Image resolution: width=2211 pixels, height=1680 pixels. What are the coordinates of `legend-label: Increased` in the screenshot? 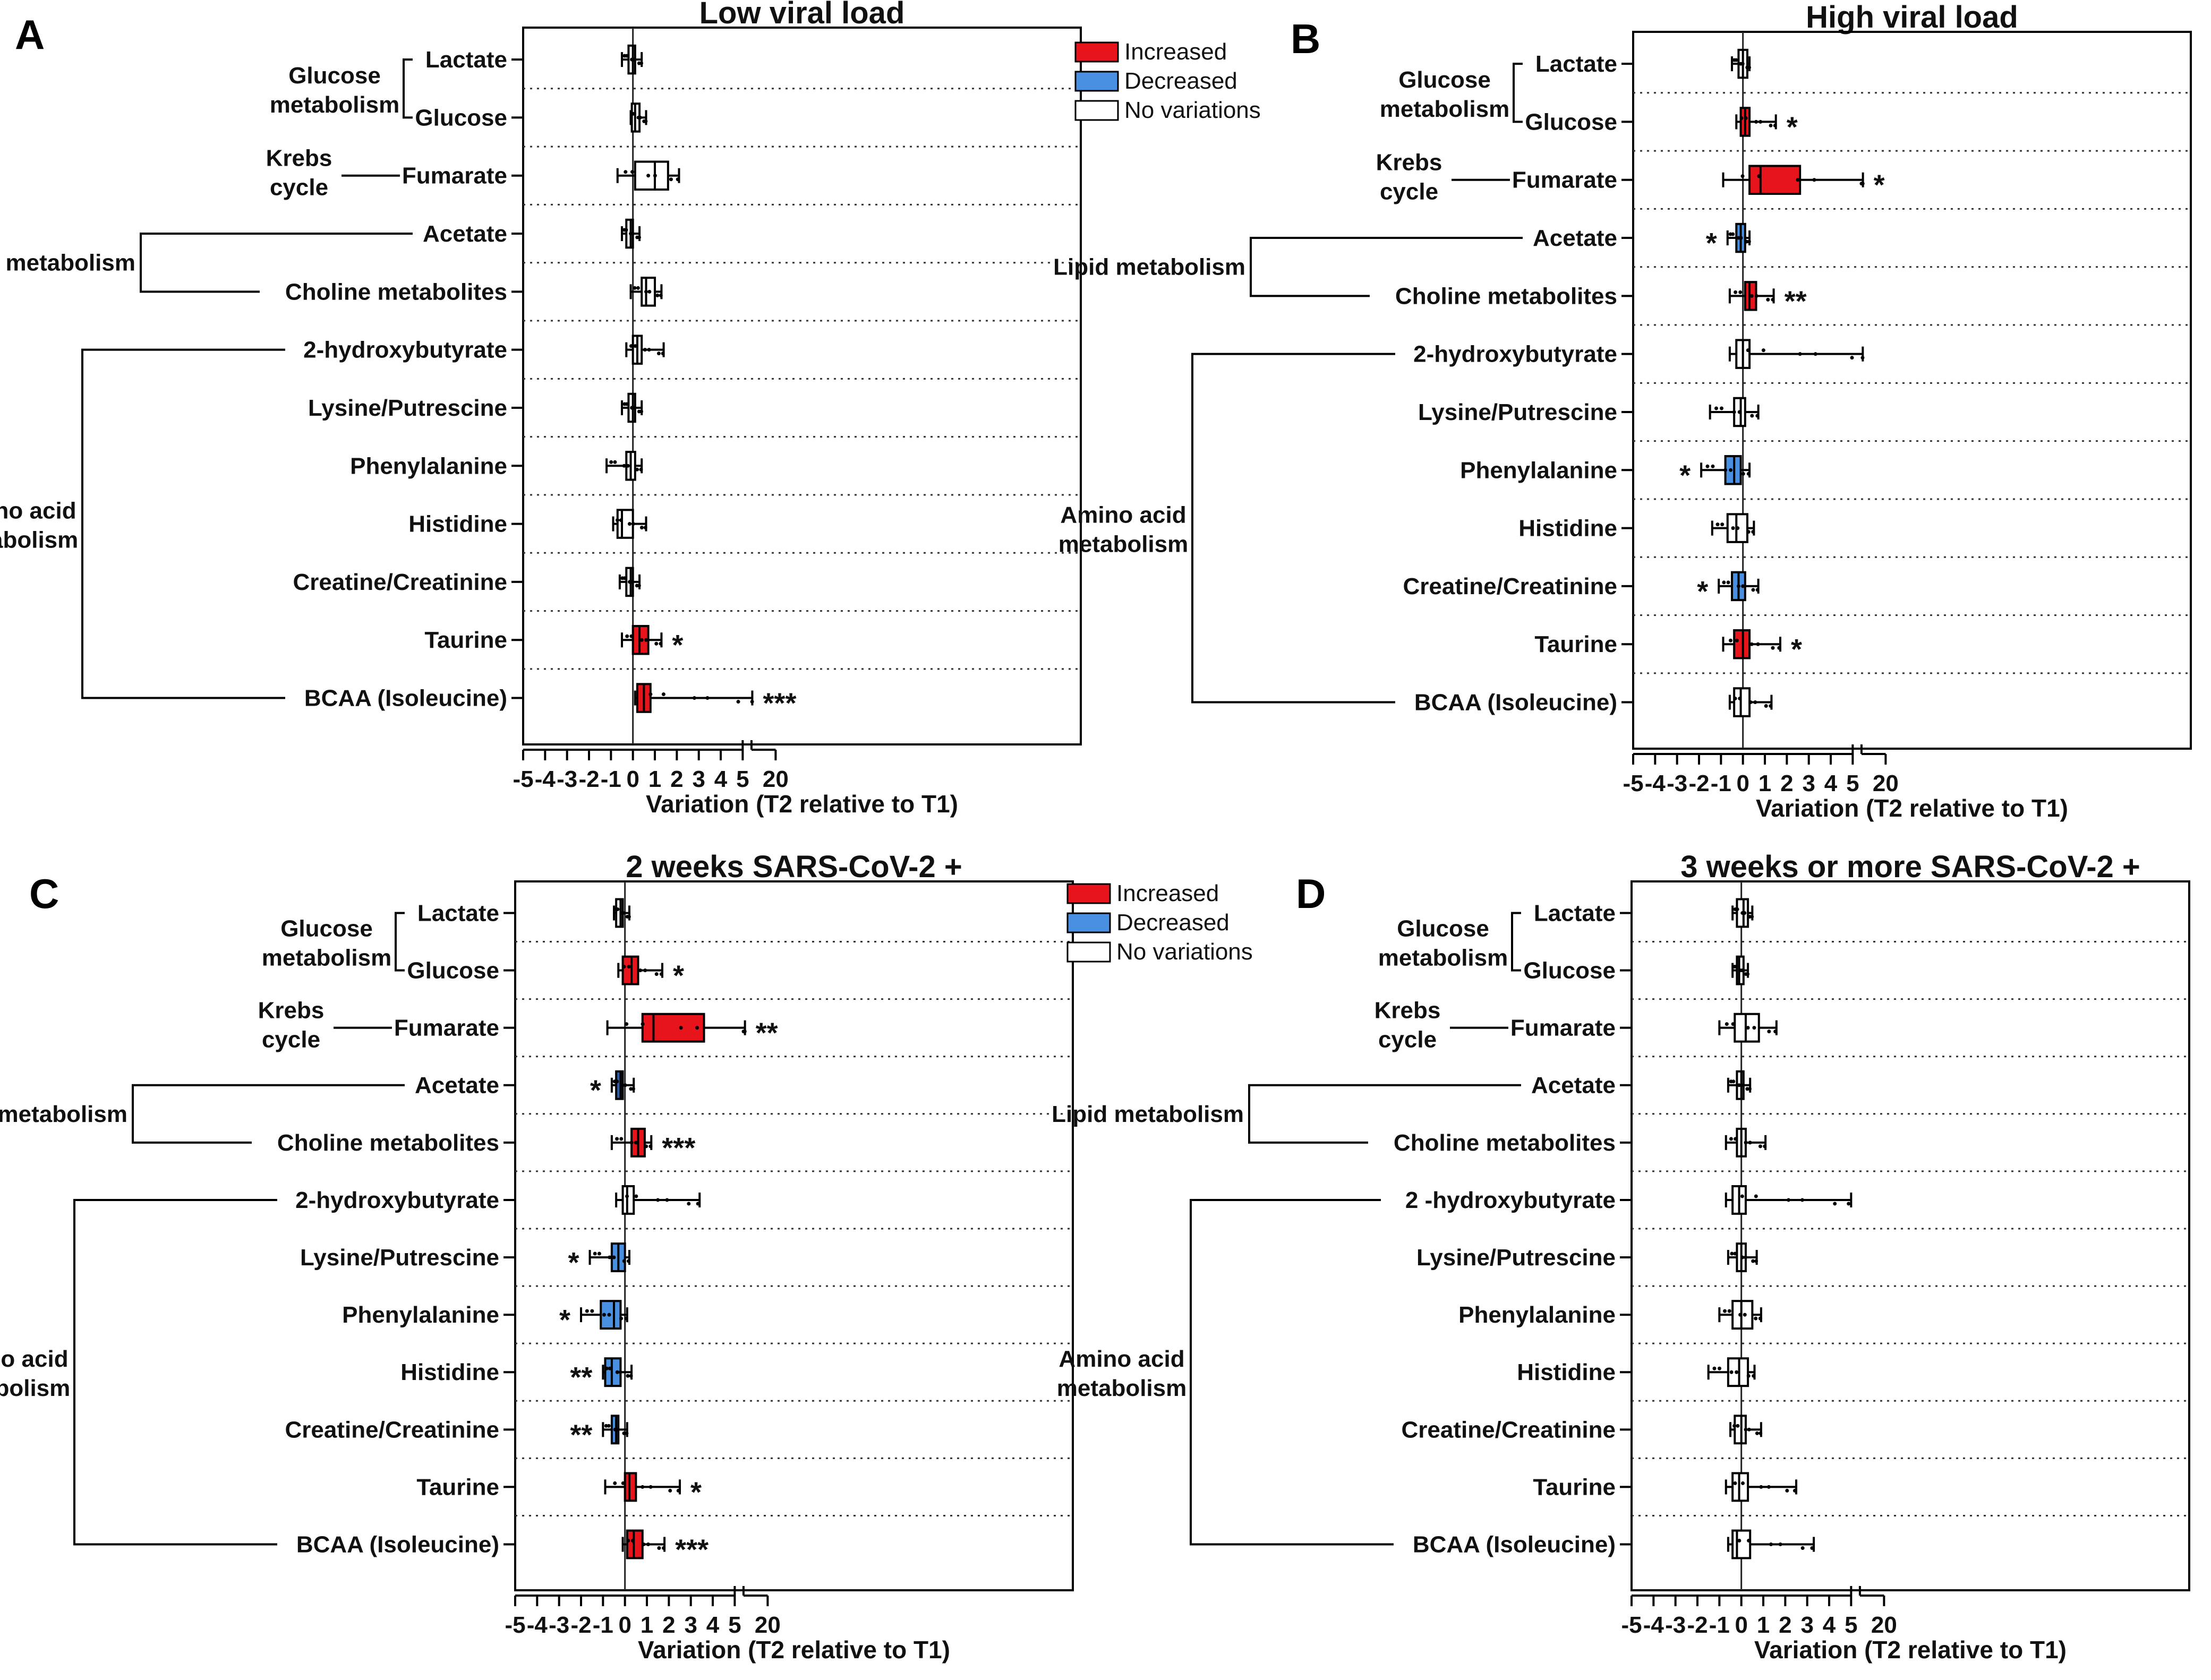 It's located at (1167, 893).